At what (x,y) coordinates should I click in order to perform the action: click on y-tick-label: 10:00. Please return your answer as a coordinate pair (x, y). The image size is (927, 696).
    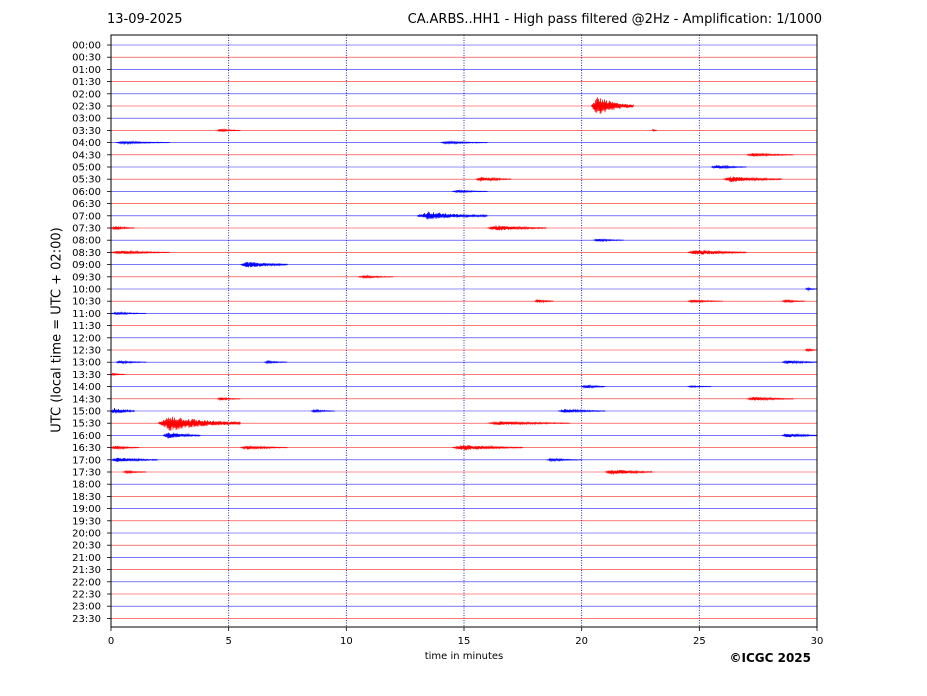
    Looking at the image, I should click on (86, 290).